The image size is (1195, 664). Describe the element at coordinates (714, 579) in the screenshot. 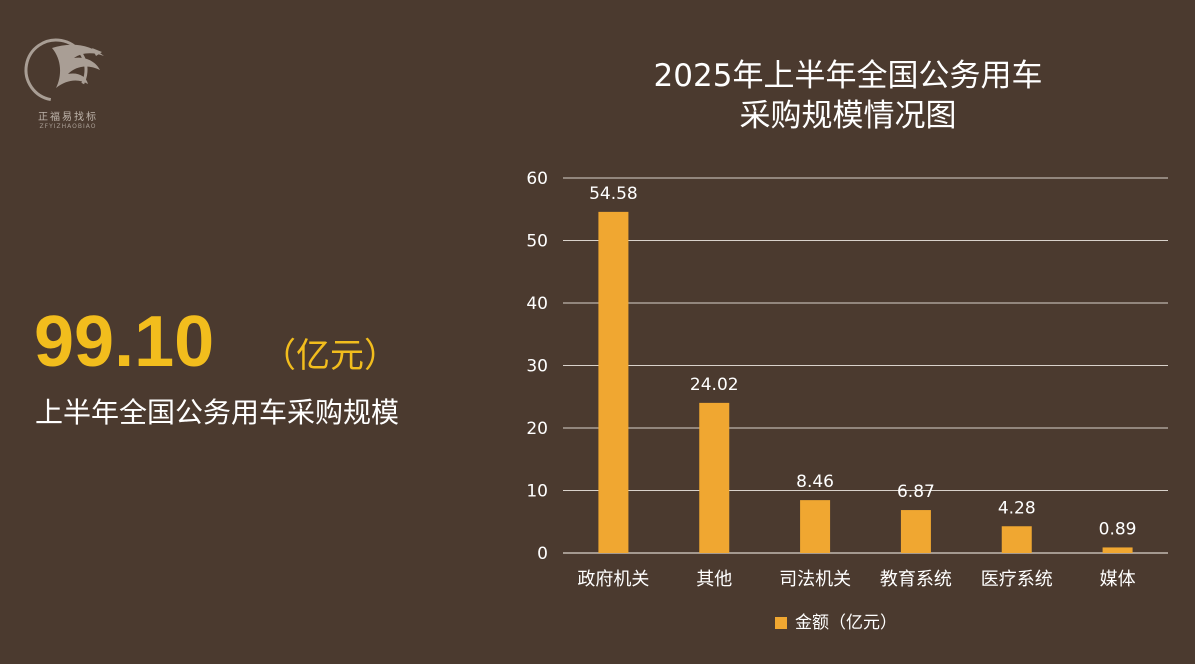

I see `x-tick-label-1: 其他` at that location.